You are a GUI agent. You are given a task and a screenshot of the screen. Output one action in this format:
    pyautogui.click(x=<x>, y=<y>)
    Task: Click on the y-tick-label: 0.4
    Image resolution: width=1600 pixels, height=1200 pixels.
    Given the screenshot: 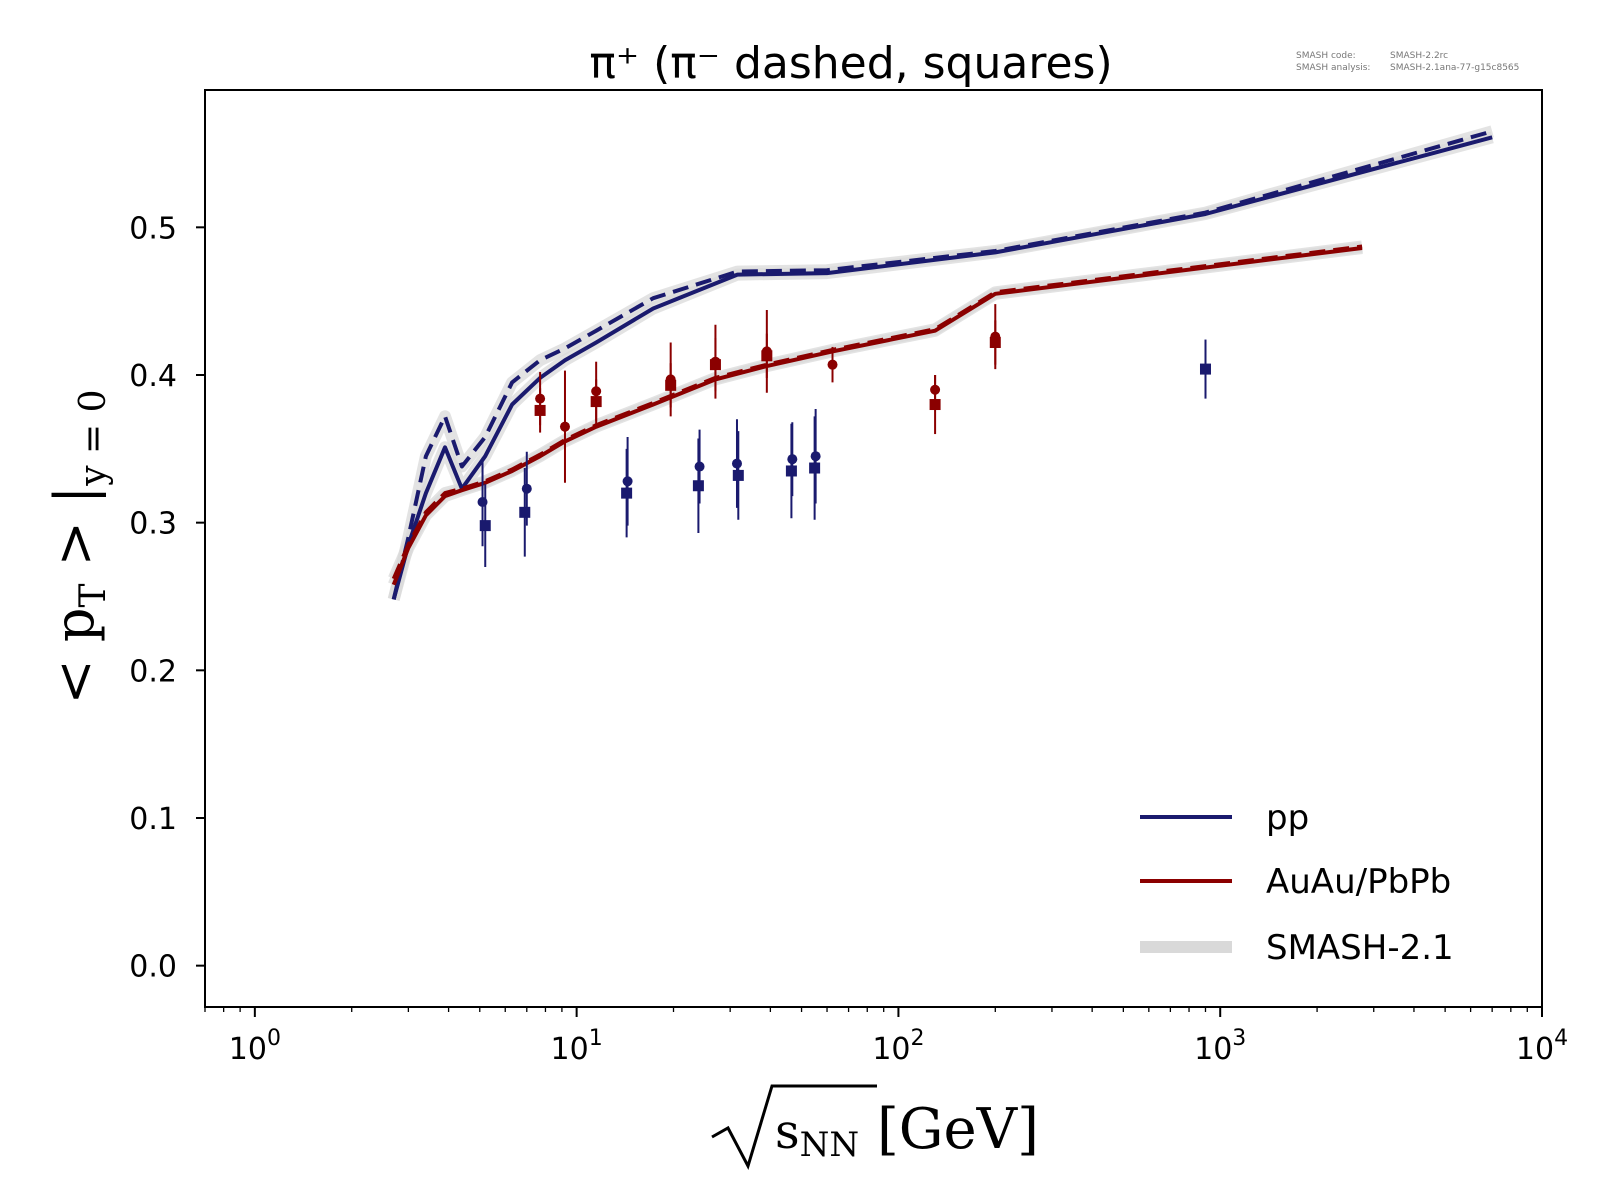 What is the action you would take?
    pyautogui.click(x=153, y=376)
    